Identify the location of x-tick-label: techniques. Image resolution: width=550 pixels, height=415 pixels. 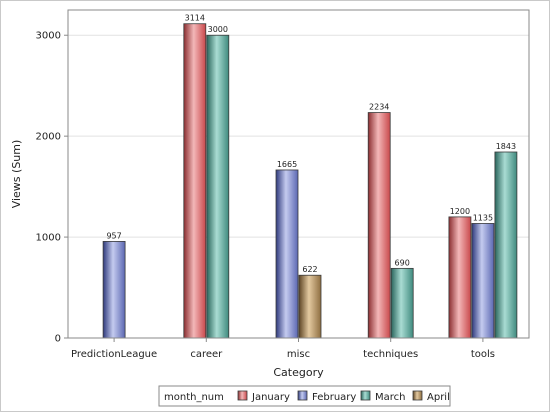
(390, 354).